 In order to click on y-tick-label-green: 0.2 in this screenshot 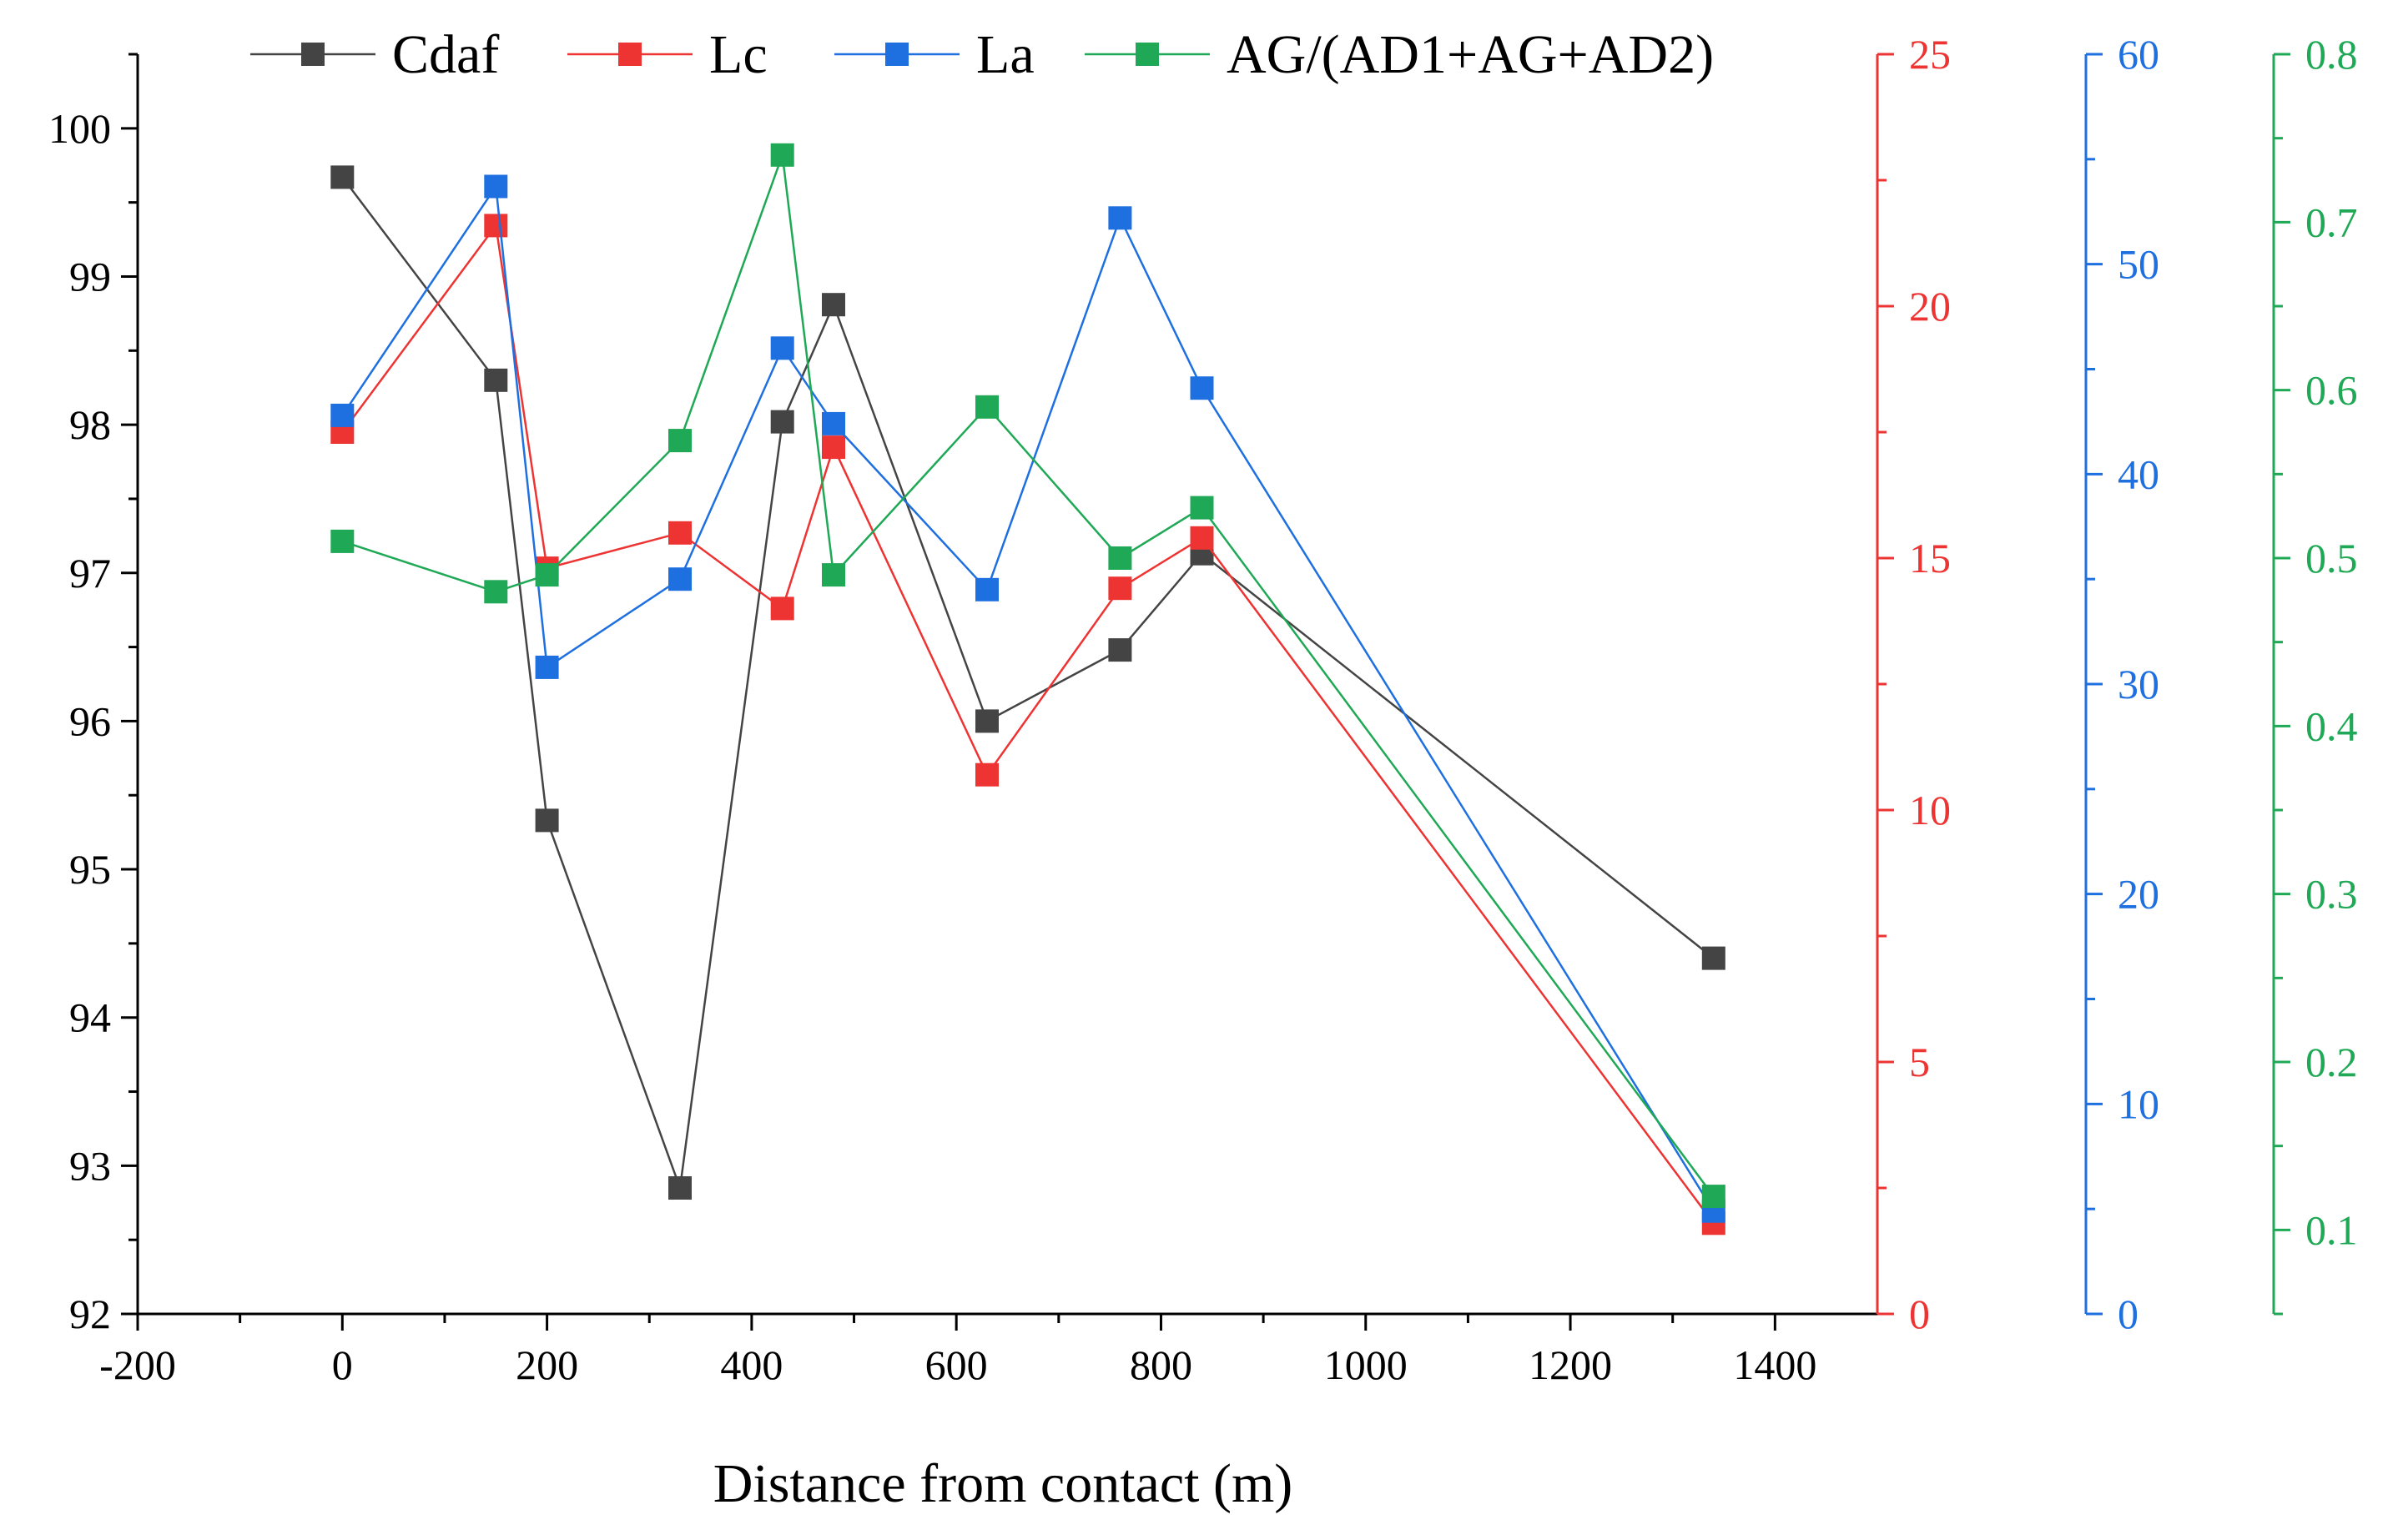, I will do `click(2331, 1062)`.